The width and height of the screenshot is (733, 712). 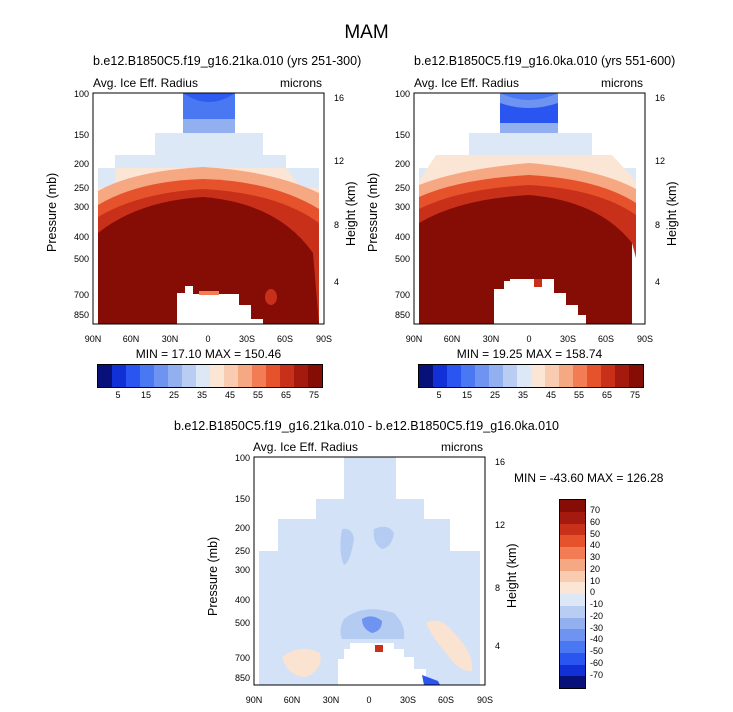 I want to click on colorbar2, so click(x=531, y=376).